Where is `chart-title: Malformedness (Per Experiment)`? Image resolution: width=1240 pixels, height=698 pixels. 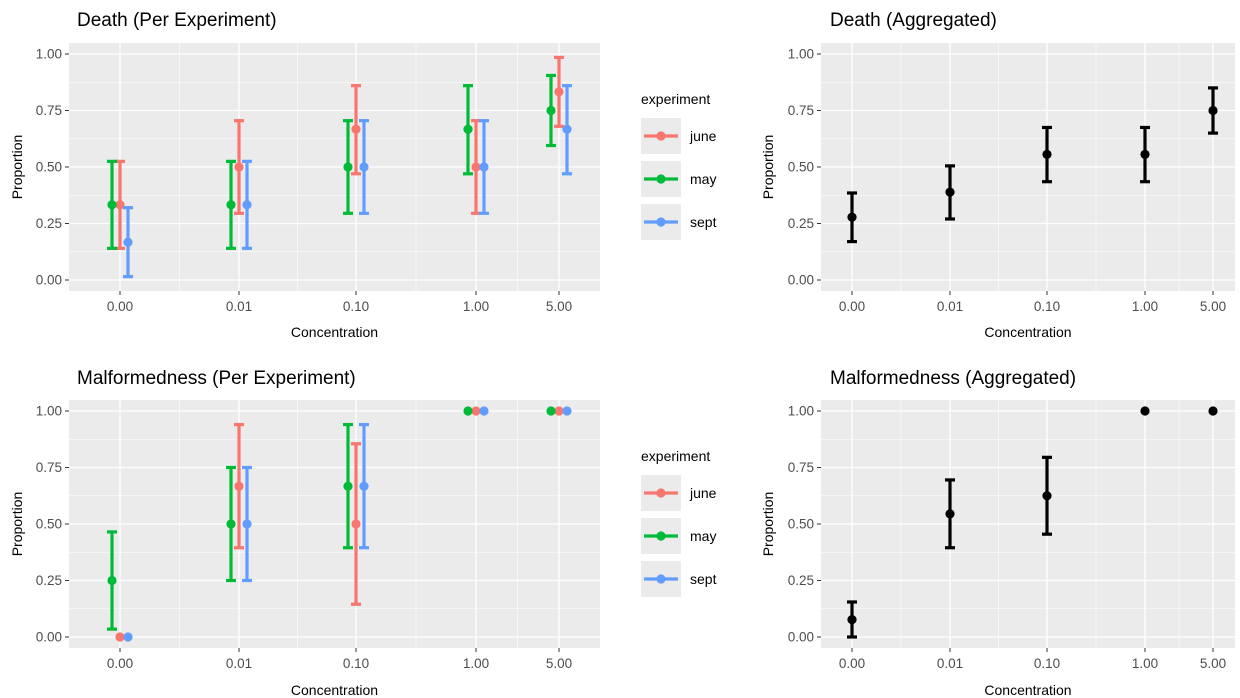
chart-title: Malformedness (Per Experiment) is located at coordinates (216, 378).